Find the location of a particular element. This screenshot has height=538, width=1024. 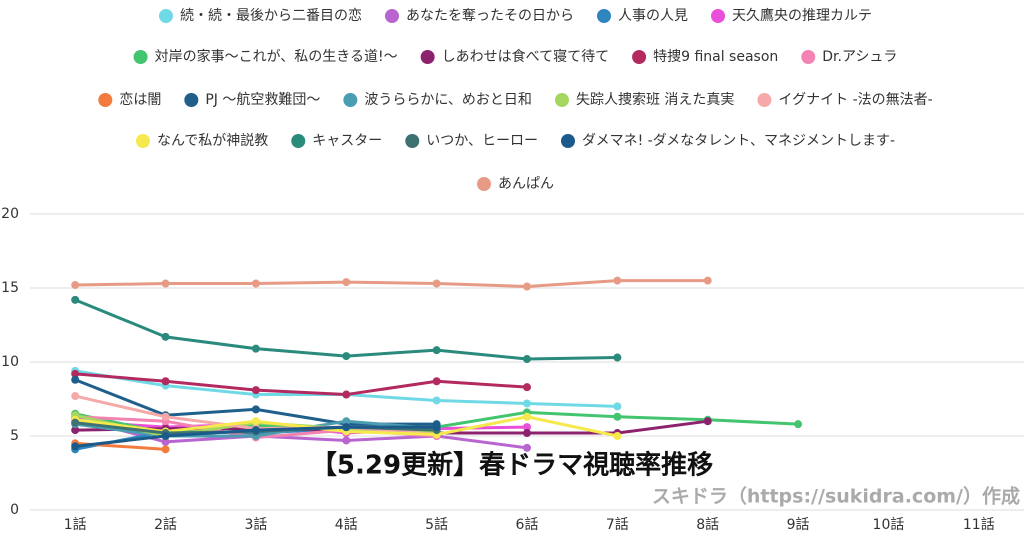

legend-item: 波うららかに、めおと日和 is located at coordinates (437, 100).